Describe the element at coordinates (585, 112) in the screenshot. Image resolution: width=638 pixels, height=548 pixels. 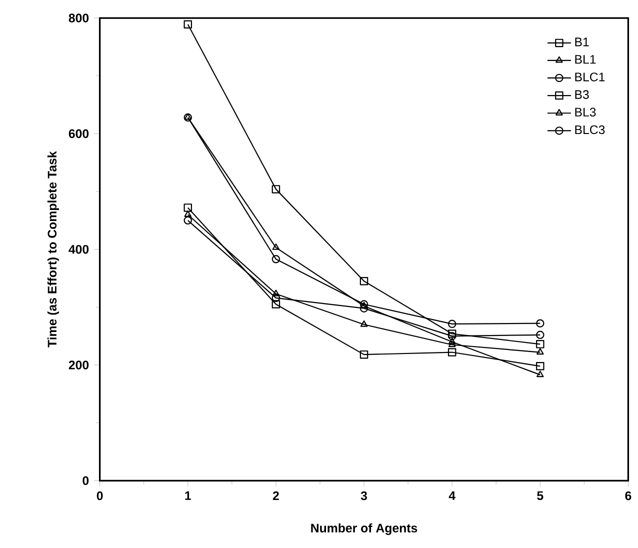
I see `legend-label: BL3` at that location.